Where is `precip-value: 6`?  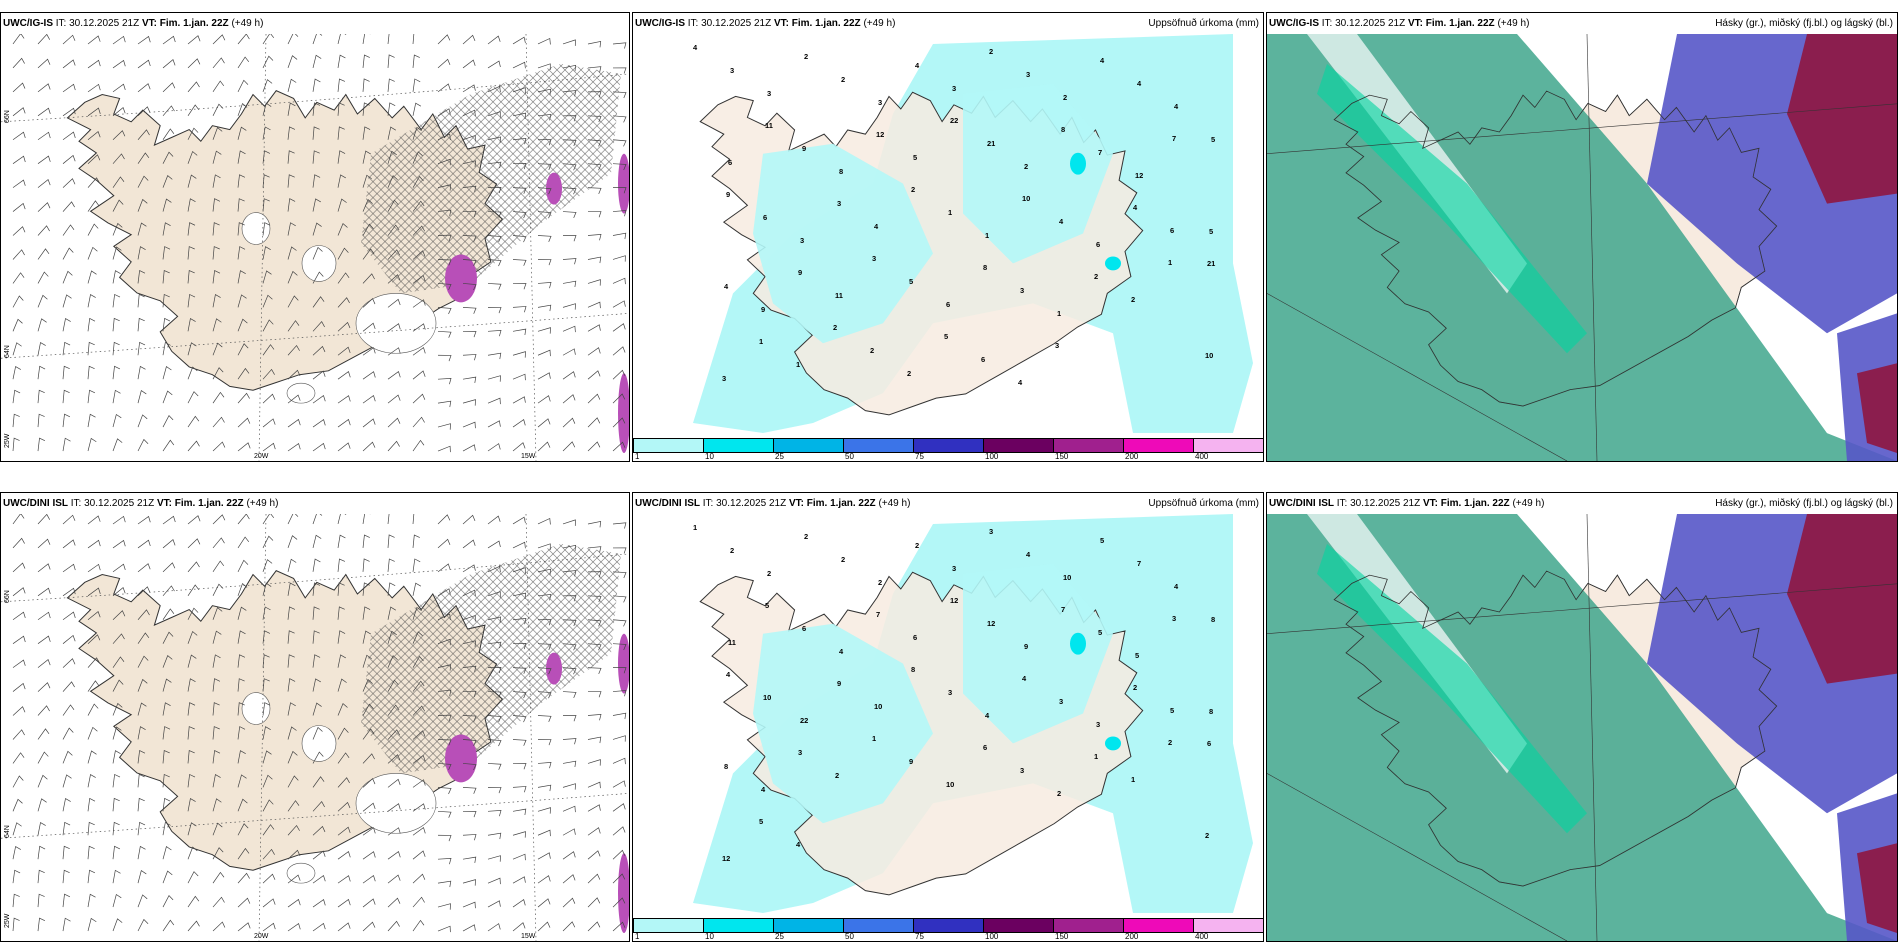
precip-value: 6 is located at coordinates (804, 628).